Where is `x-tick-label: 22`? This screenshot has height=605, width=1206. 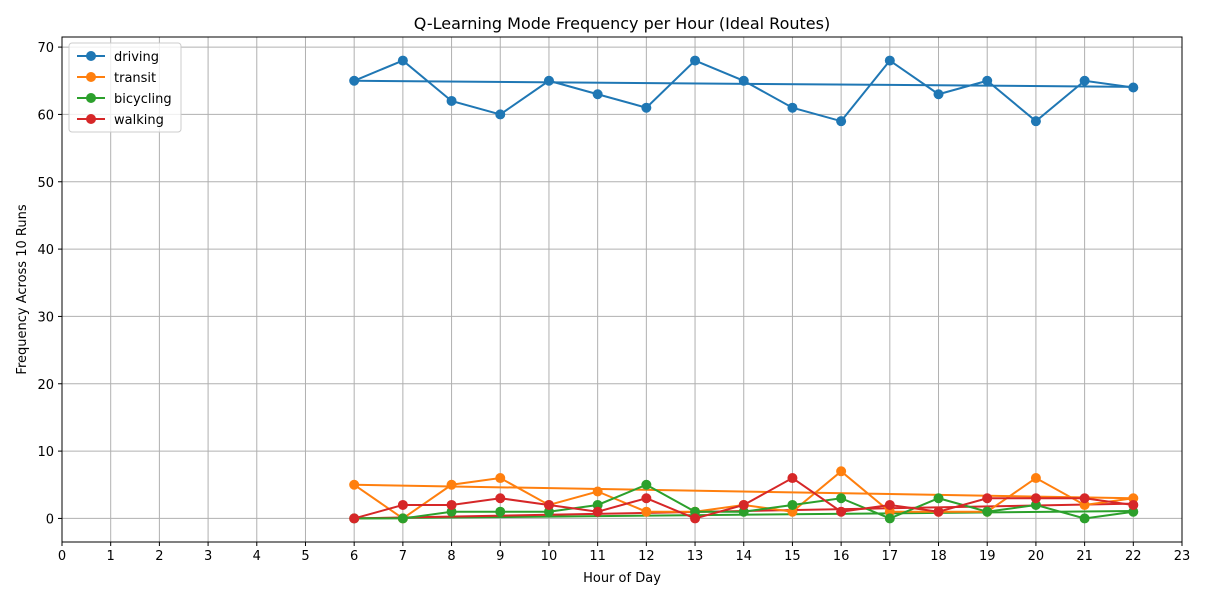 x-tick-label: 22 is located at coordinates (1133, 556).